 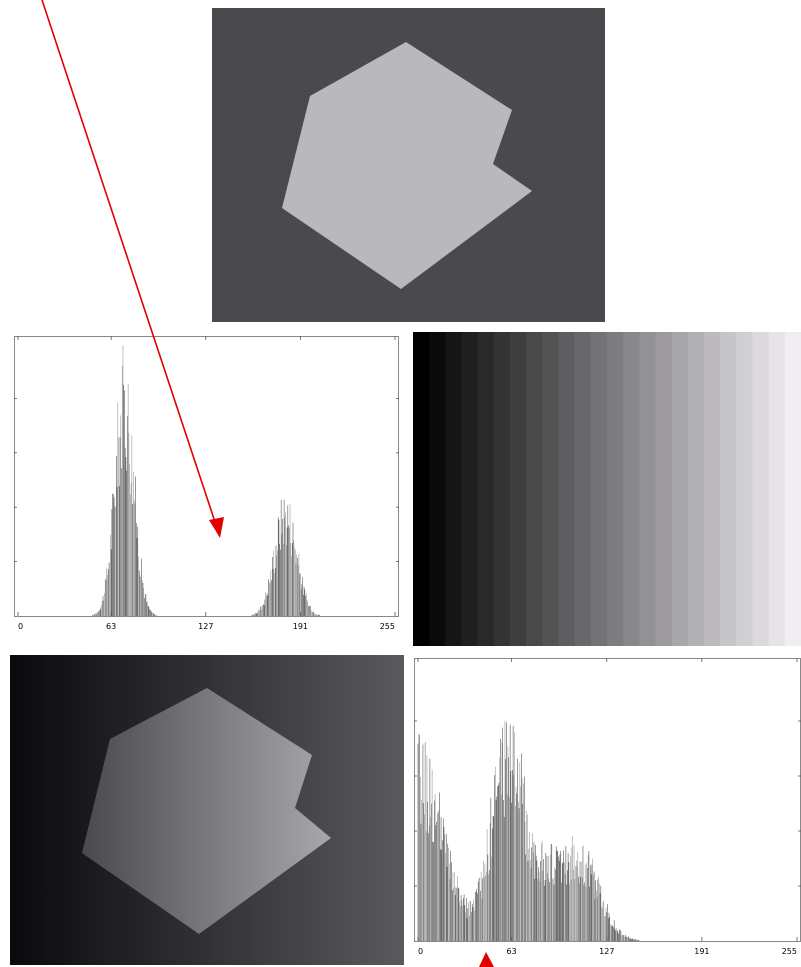 I want to click on histogram-top: 0 63 127 191 255, so click(x=206, y=483).